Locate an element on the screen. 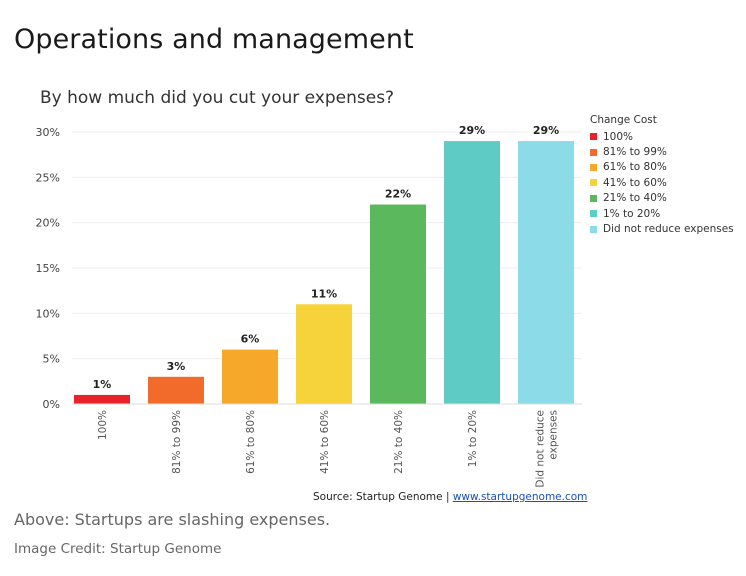  y-tick-label: 10% is located at coordinates (48, 313).